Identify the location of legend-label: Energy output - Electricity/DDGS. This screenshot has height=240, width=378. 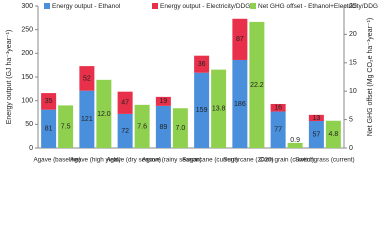
(207, 6).